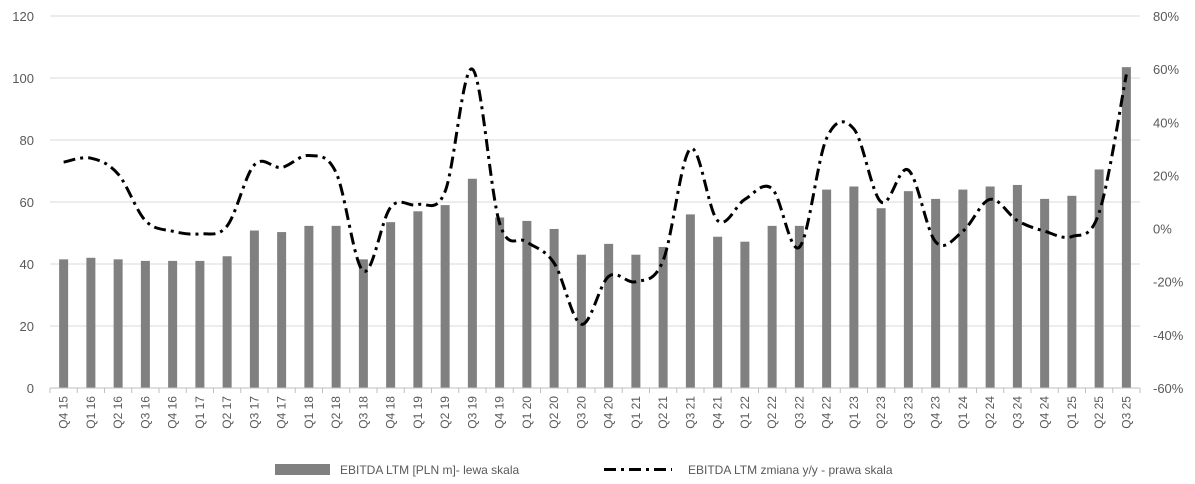 This screenshot has width=1195, height=484. I want to click on x-tick-label: Q4 19, so click(500, 412).